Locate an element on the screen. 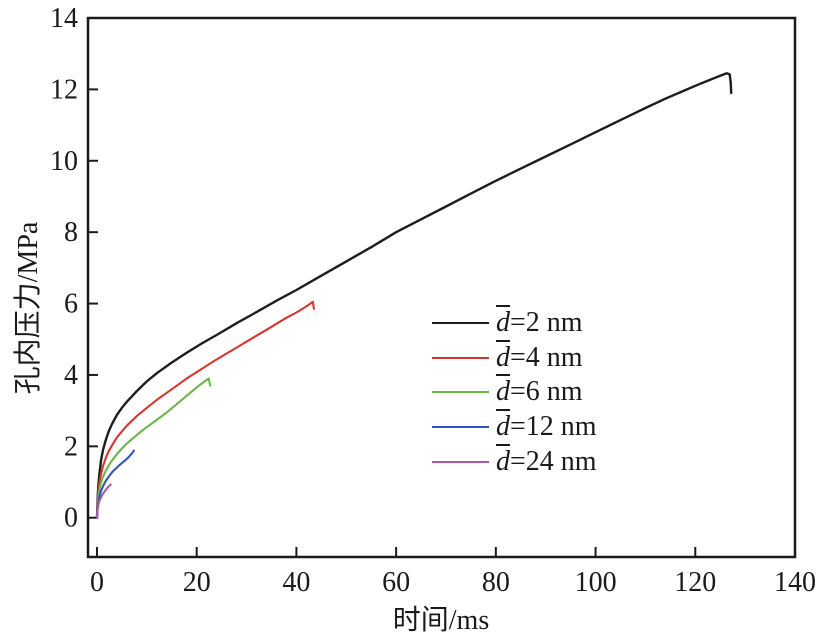 Image resolution: width=824 pixels, height=637 pixels. legend-label: d=12 nm is located at coordinates (546, 427).